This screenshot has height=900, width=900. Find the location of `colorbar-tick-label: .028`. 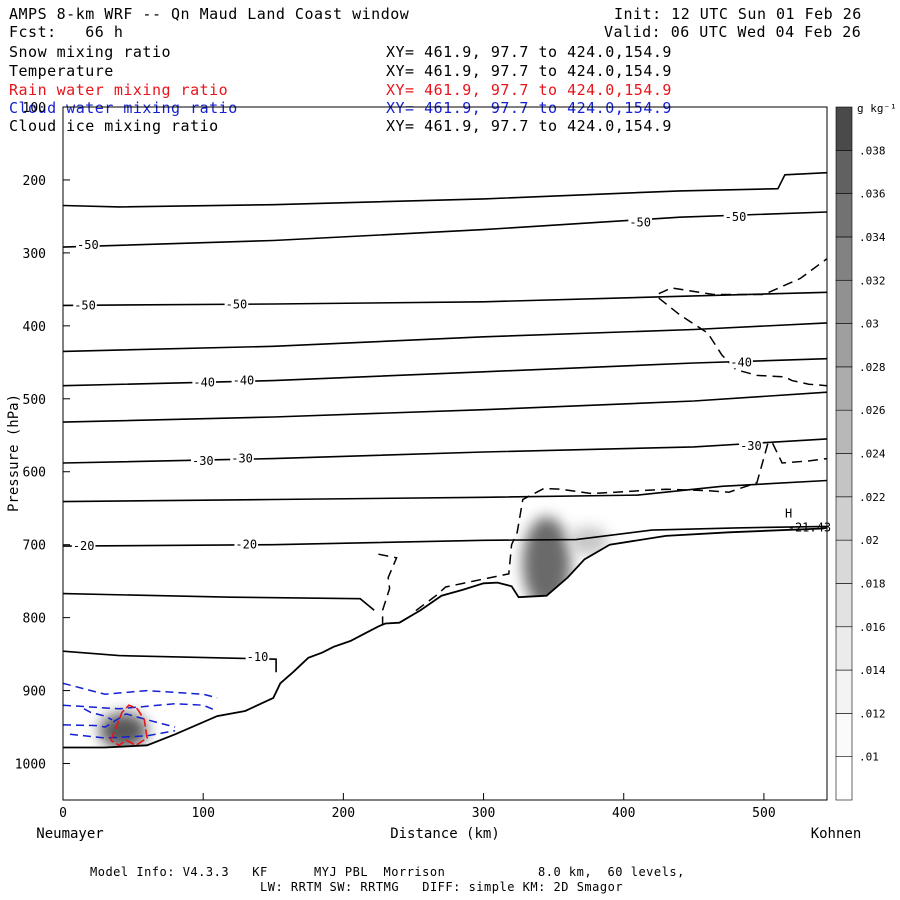

colorbar-tick-label: .028 is located at coordinates (872, 367).